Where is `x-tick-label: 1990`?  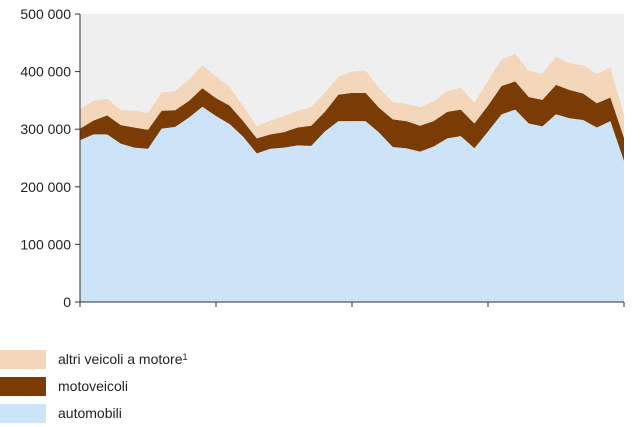
x-tick-label: 1990 is located at coordinates (215, 309).